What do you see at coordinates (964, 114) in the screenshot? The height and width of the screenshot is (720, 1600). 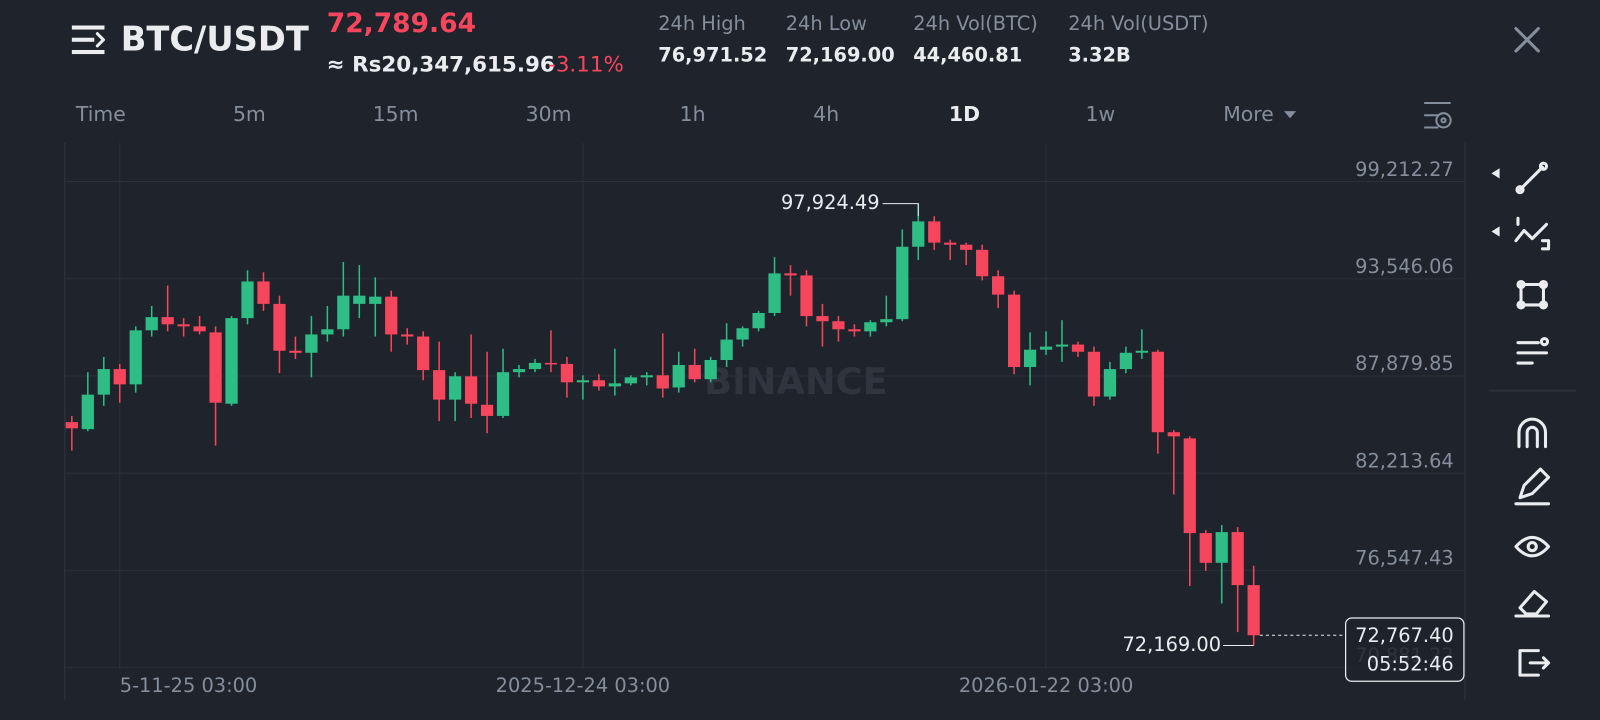 I see `timeframe-tab: 1D` at bounding box center [964, 114].